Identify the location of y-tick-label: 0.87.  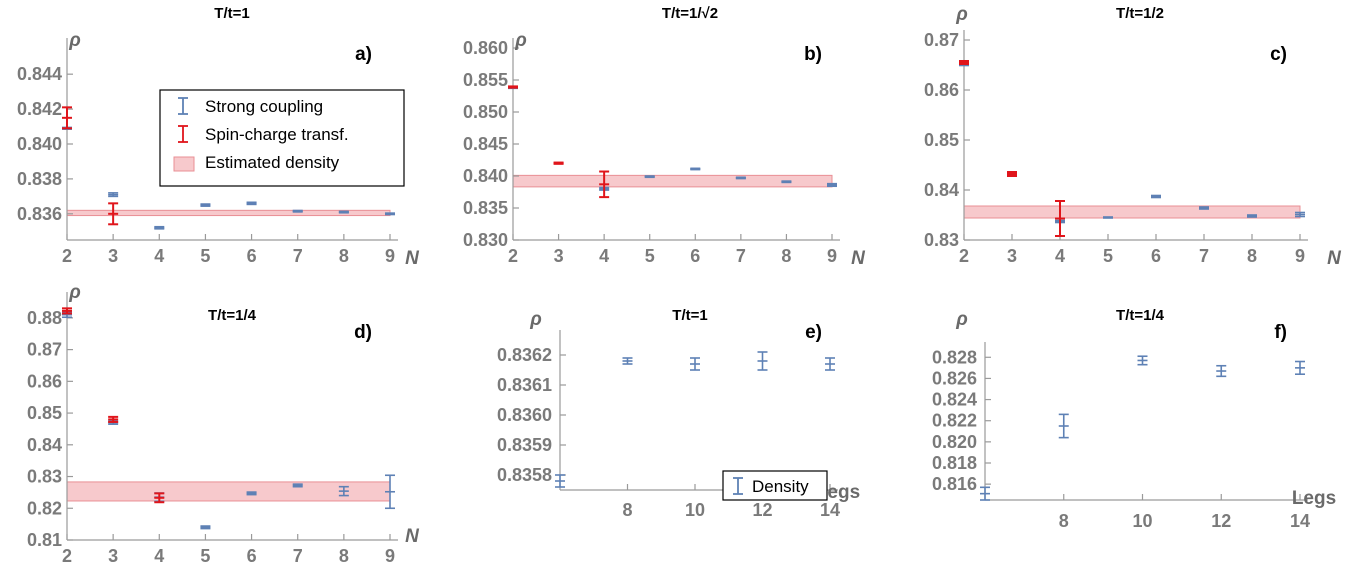
(44, 350).